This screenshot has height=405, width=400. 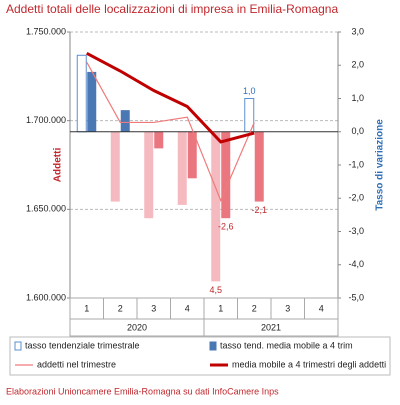 I want to click on group-label: 2020, so click(x=137, y=327).